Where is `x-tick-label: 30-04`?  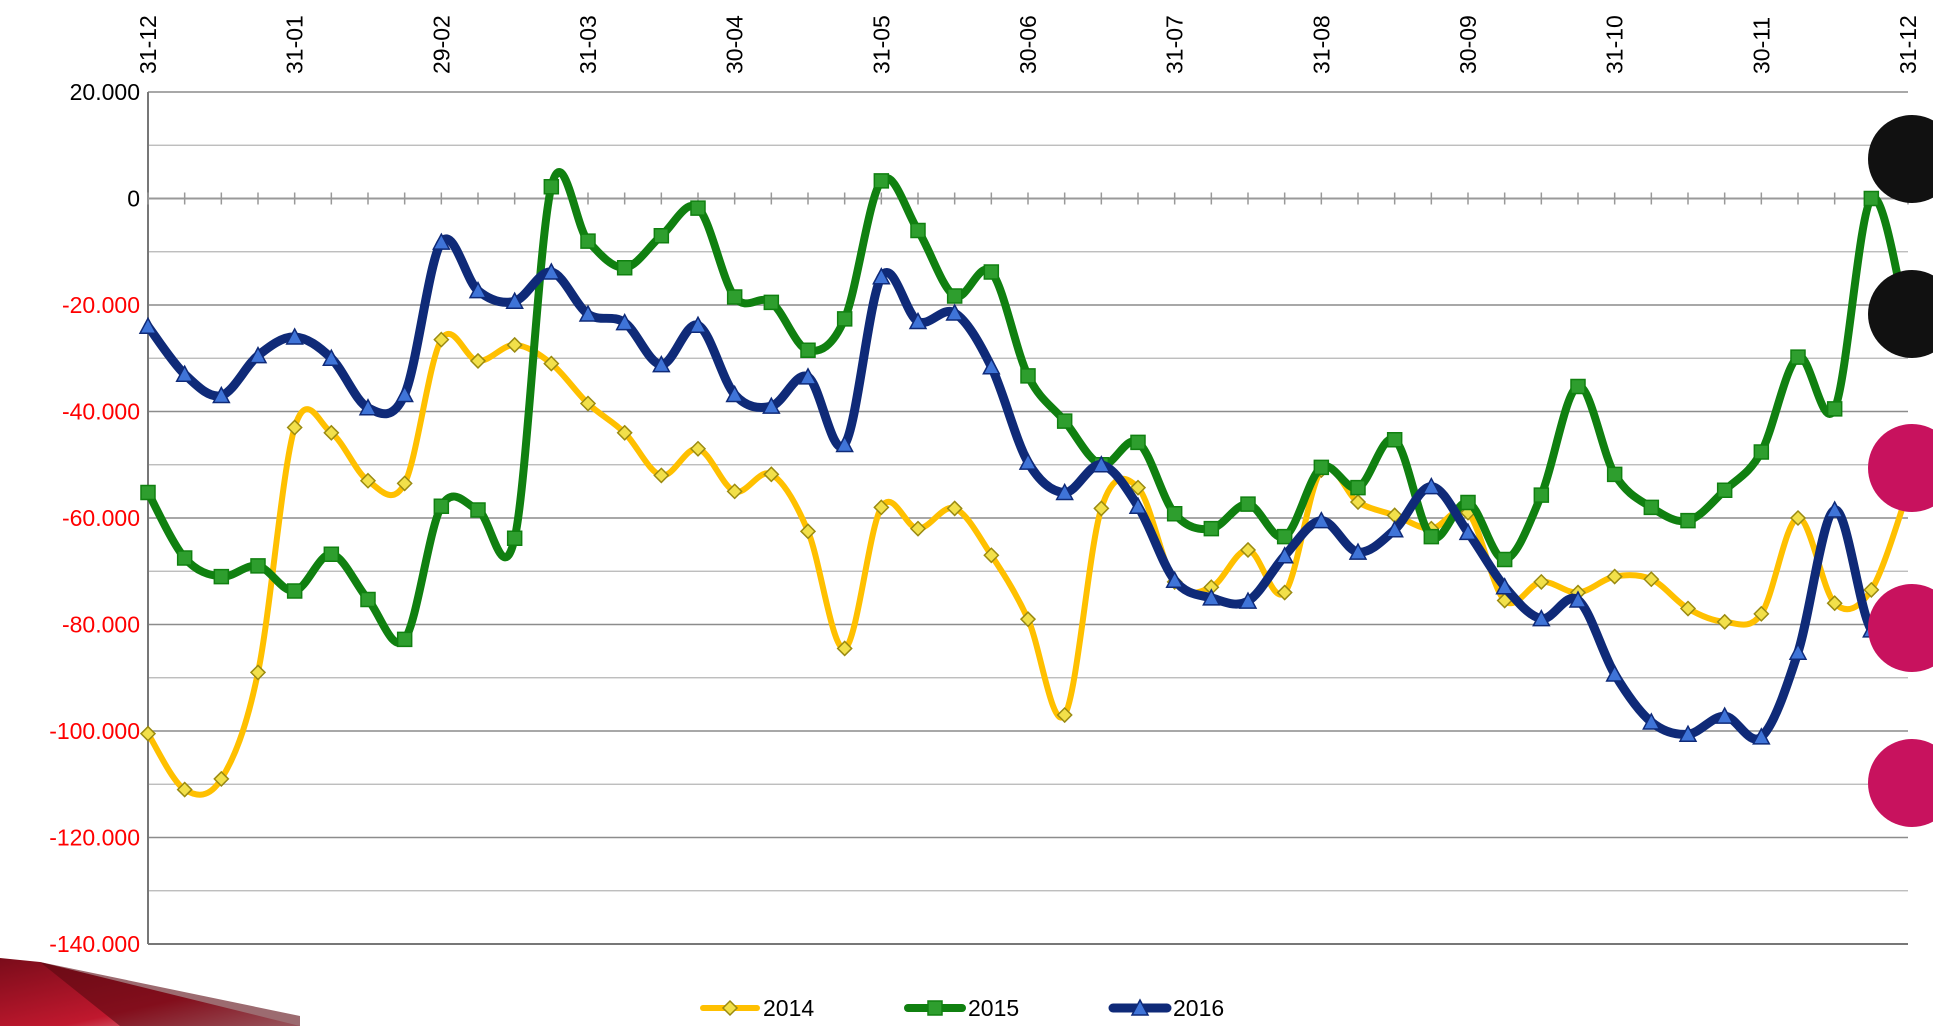
x-tick-label: 30-04 is located at coordinates (735, 44).